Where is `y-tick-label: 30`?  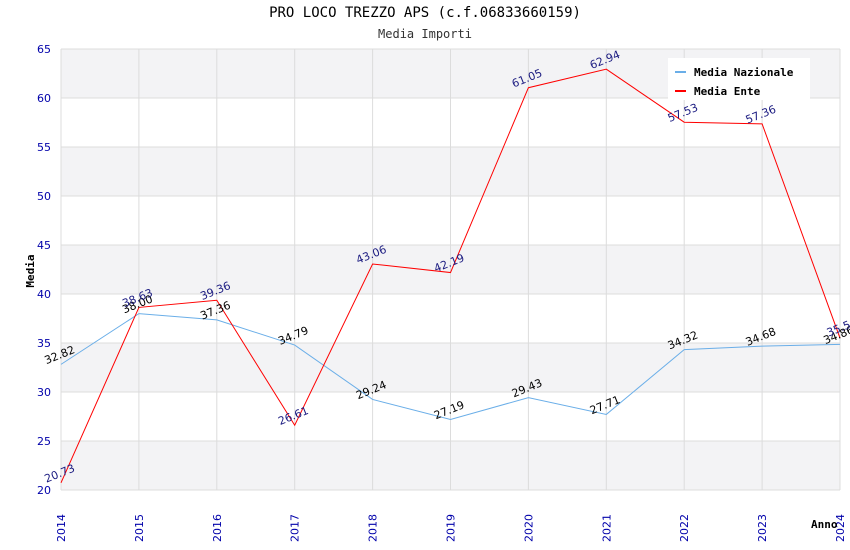 y-tick-label: 30 is located at coordinates (44, 392).